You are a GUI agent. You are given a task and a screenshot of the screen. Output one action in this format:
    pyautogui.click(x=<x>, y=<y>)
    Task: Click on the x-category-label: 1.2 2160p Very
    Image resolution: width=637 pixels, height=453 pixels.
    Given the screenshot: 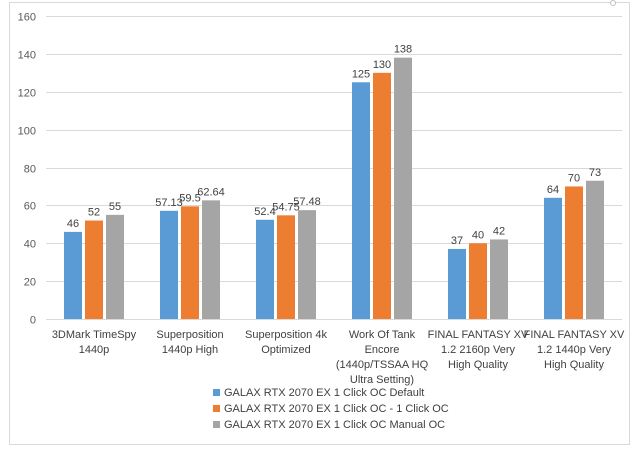 What is the action you would take?
    pyautogui.click(x=478, y=350)
    